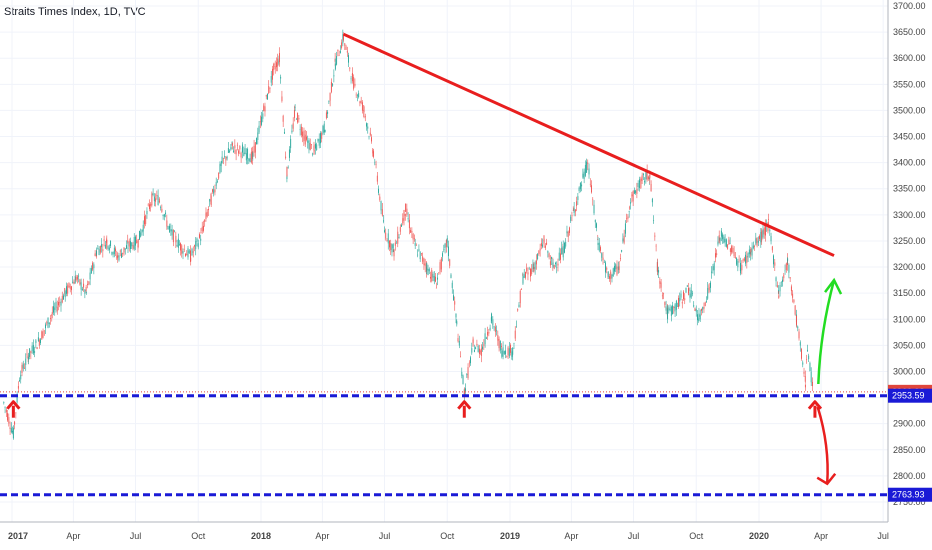 Image resolution: width=932 pixels, height=550 pixels. I want to click on y-tick-label: 3650.00, so click(909, 32).